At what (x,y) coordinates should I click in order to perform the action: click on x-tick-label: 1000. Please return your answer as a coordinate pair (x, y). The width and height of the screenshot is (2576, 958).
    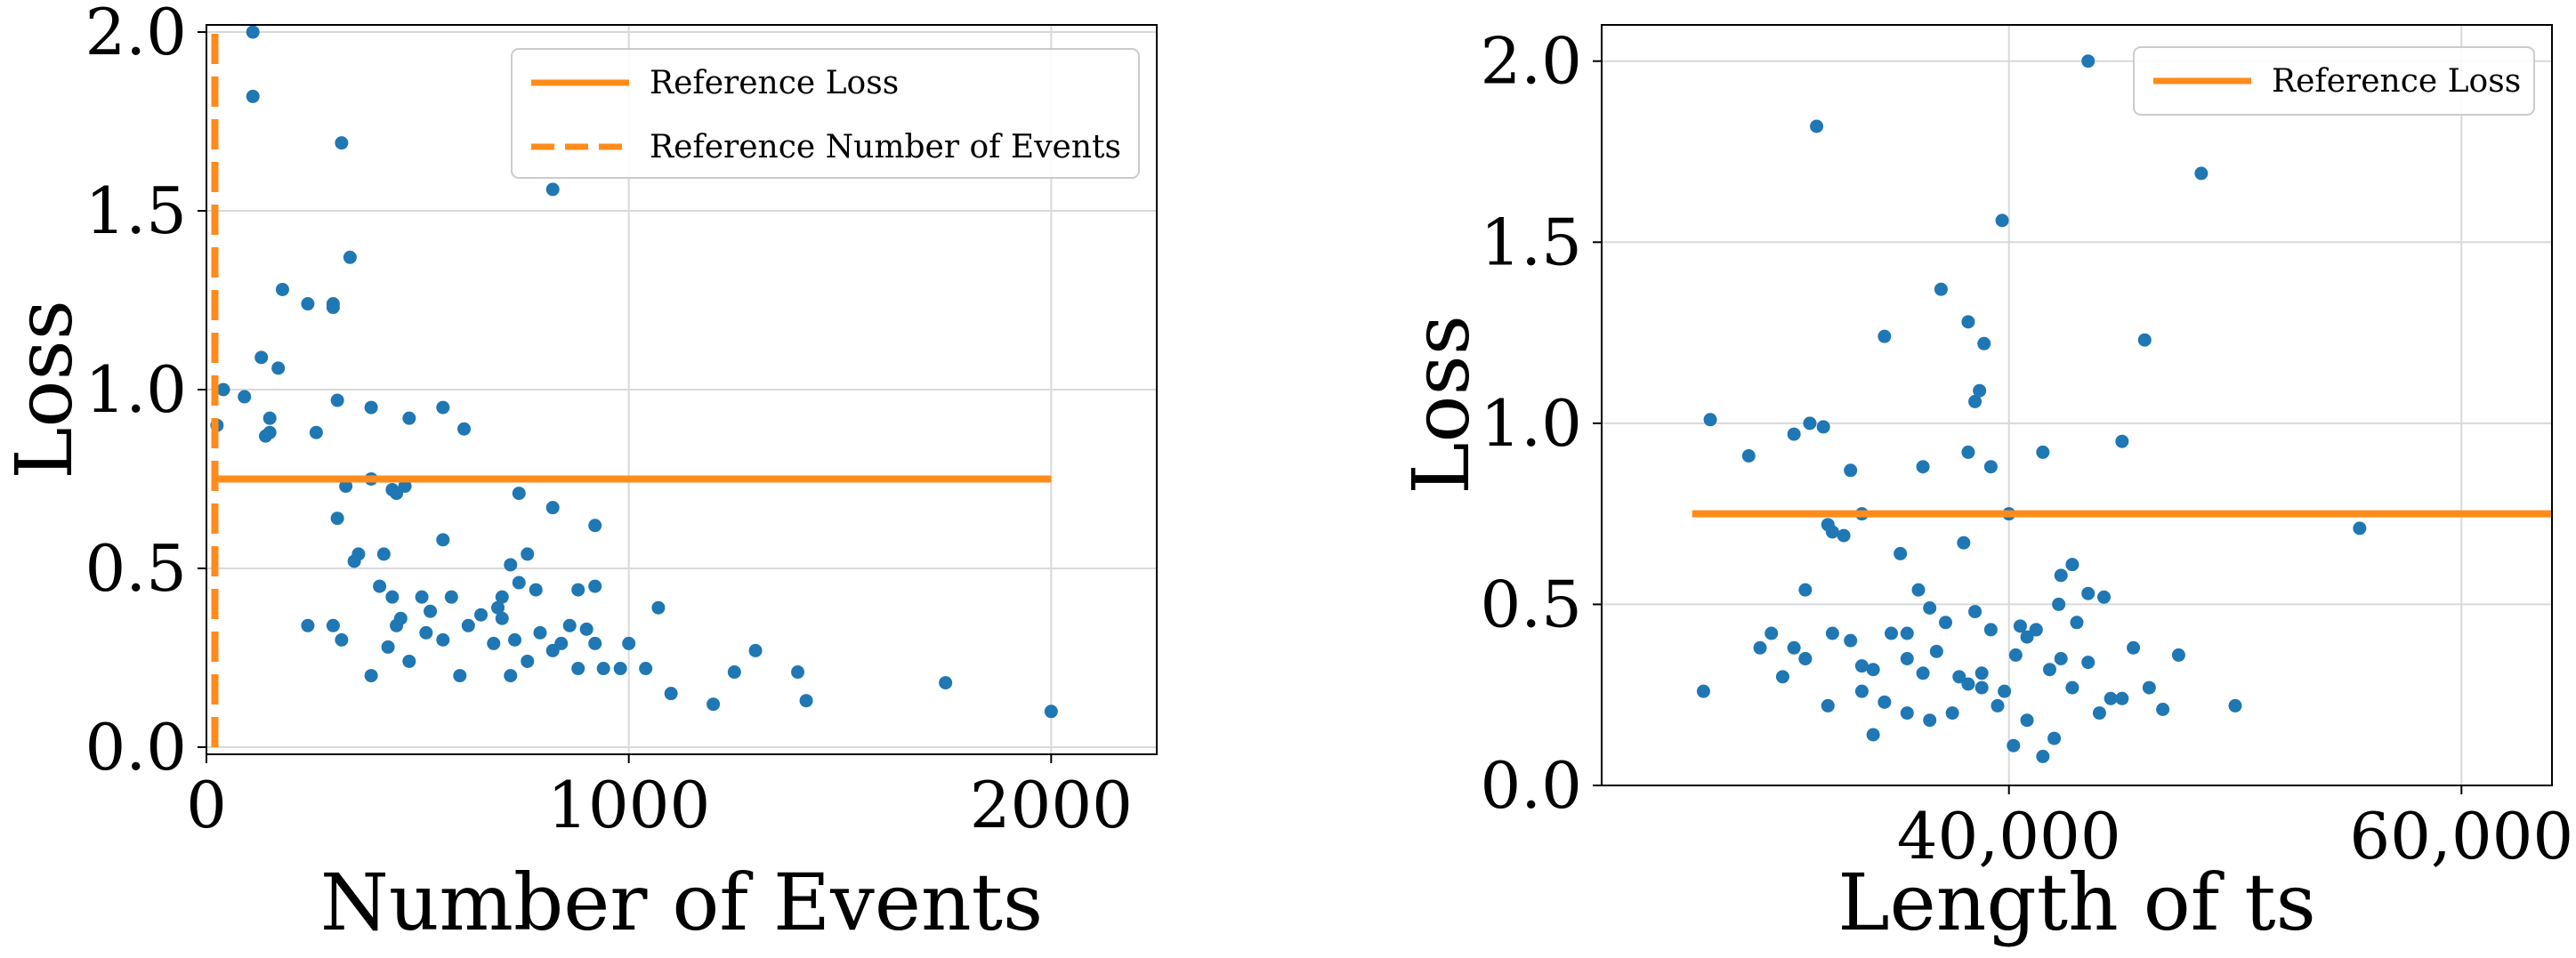
    Looking at the image, I should click on (628, 805).